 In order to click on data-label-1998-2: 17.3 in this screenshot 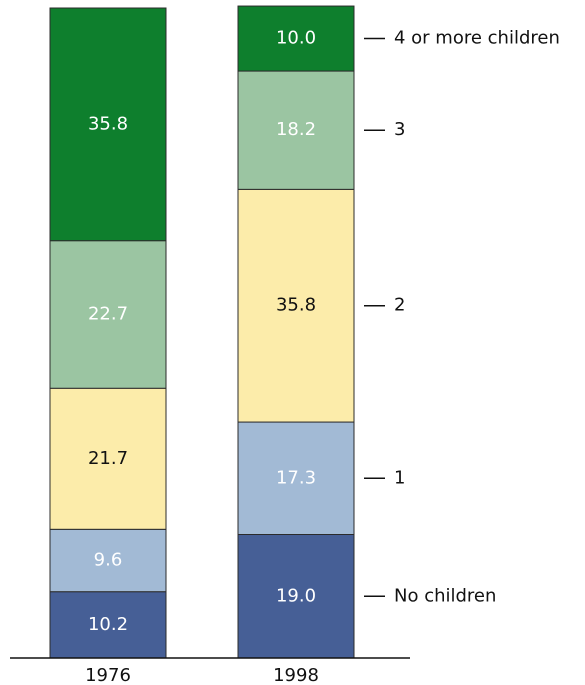, I will do `click(296, 477)`.